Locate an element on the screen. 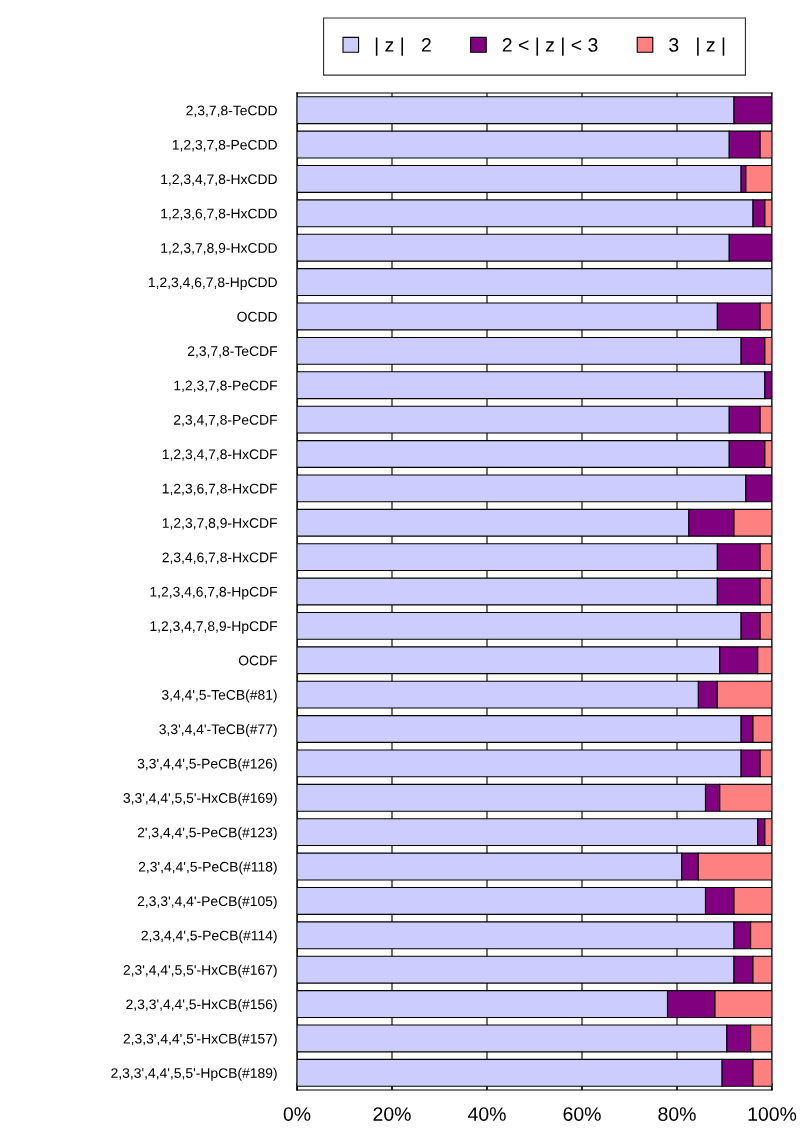  legend-label: 3 | z | is located at coordinates (697, 46).